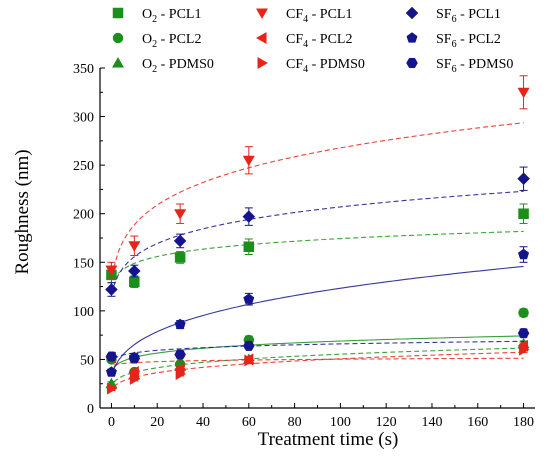  What do you see at coordinates (468, 41) in the screenshot?
I see `legend-label: SF6 - PCL2` at bounding box center [468, 41].